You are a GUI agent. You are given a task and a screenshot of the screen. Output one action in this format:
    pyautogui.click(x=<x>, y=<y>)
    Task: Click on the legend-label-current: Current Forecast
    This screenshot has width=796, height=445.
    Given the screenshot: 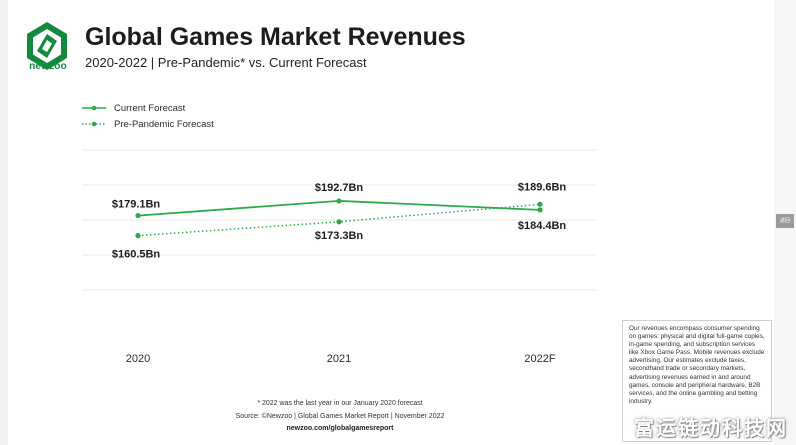 What is the action you would take?
    pyautogui.click(x=150, y=108)
    